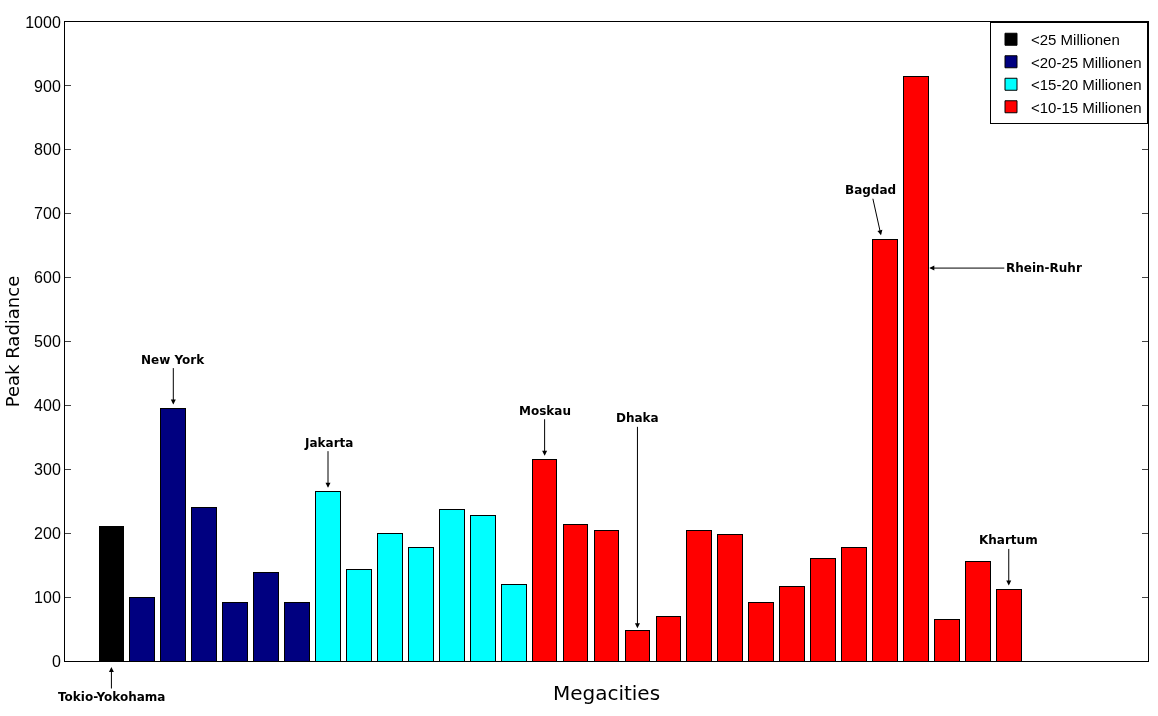 Image resolution: width=1158 pixels, height=716 pixels. I want to click on y-tick-label: 0, so click(56, 661).